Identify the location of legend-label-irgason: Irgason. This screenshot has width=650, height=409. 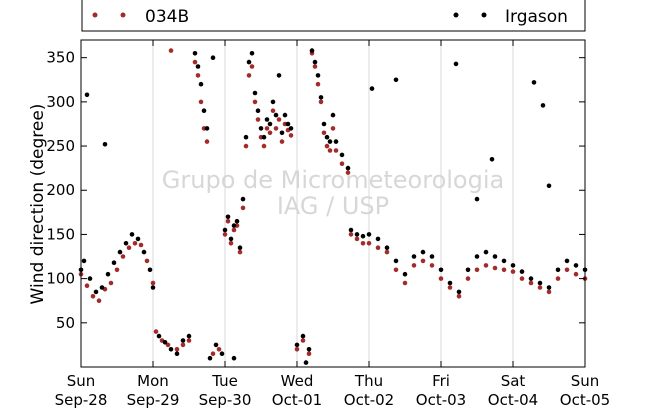
(536, 17).